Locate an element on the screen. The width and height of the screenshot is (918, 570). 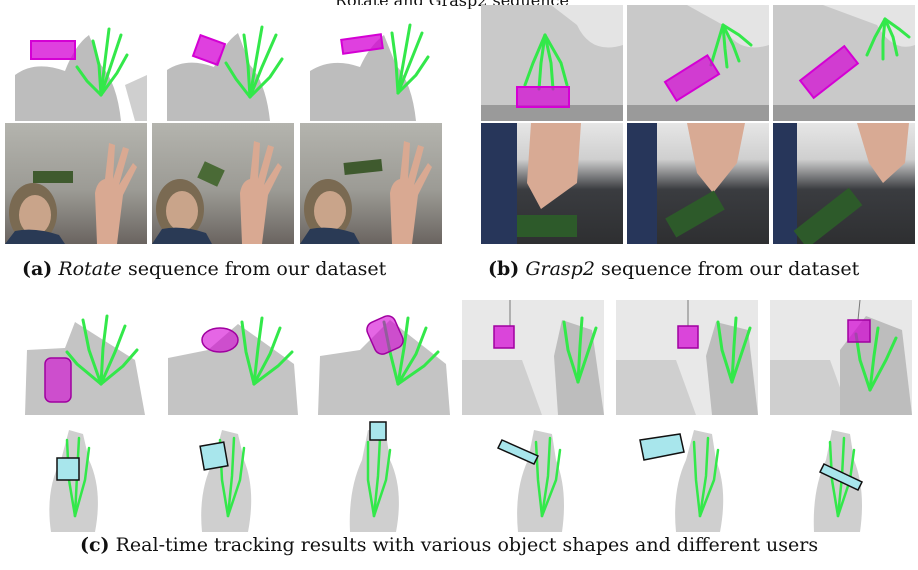
caption-b: (b) Grasp2 sequence from our dataset is located at coordinates (673, 269).